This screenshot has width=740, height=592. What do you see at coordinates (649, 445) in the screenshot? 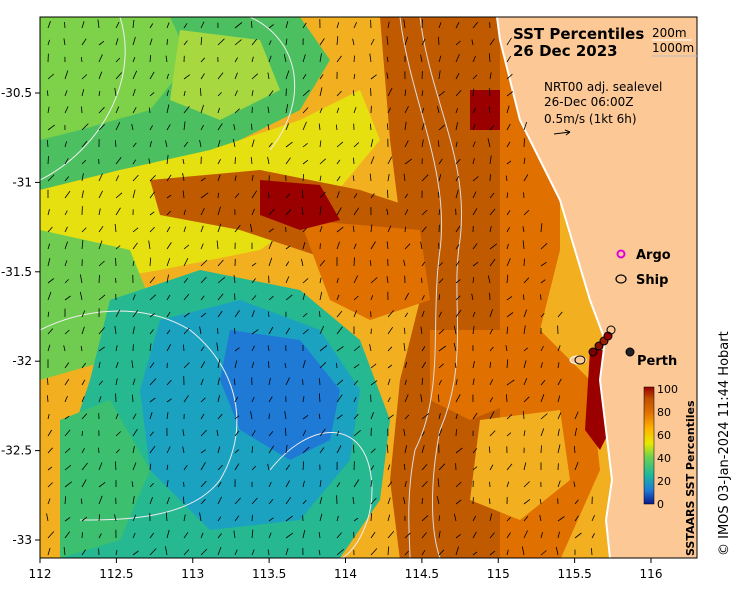
I see `colorbar` at bounding box center [649, 445].